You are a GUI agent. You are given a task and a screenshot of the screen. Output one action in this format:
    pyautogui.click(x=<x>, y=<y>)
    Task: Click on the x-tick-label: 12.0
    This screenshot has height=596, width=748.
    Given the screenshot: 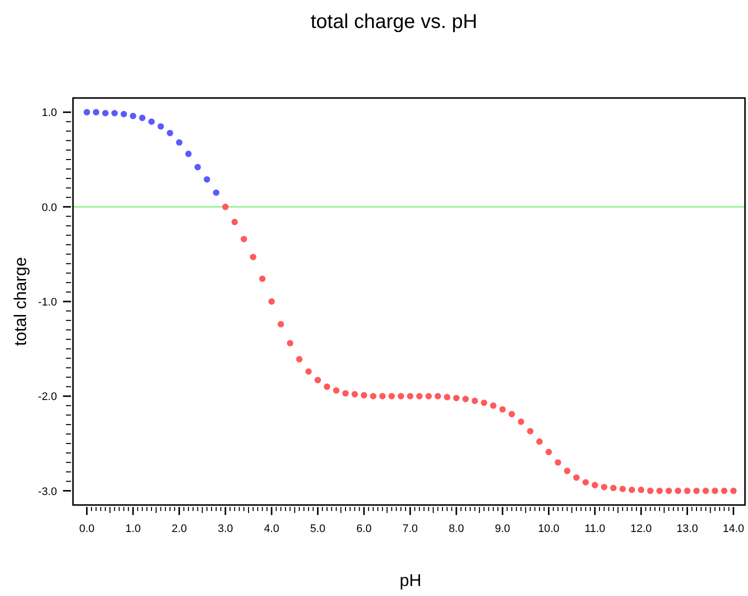 What is the action you would take?
    pyautogui.click(x=641, y=529)
    